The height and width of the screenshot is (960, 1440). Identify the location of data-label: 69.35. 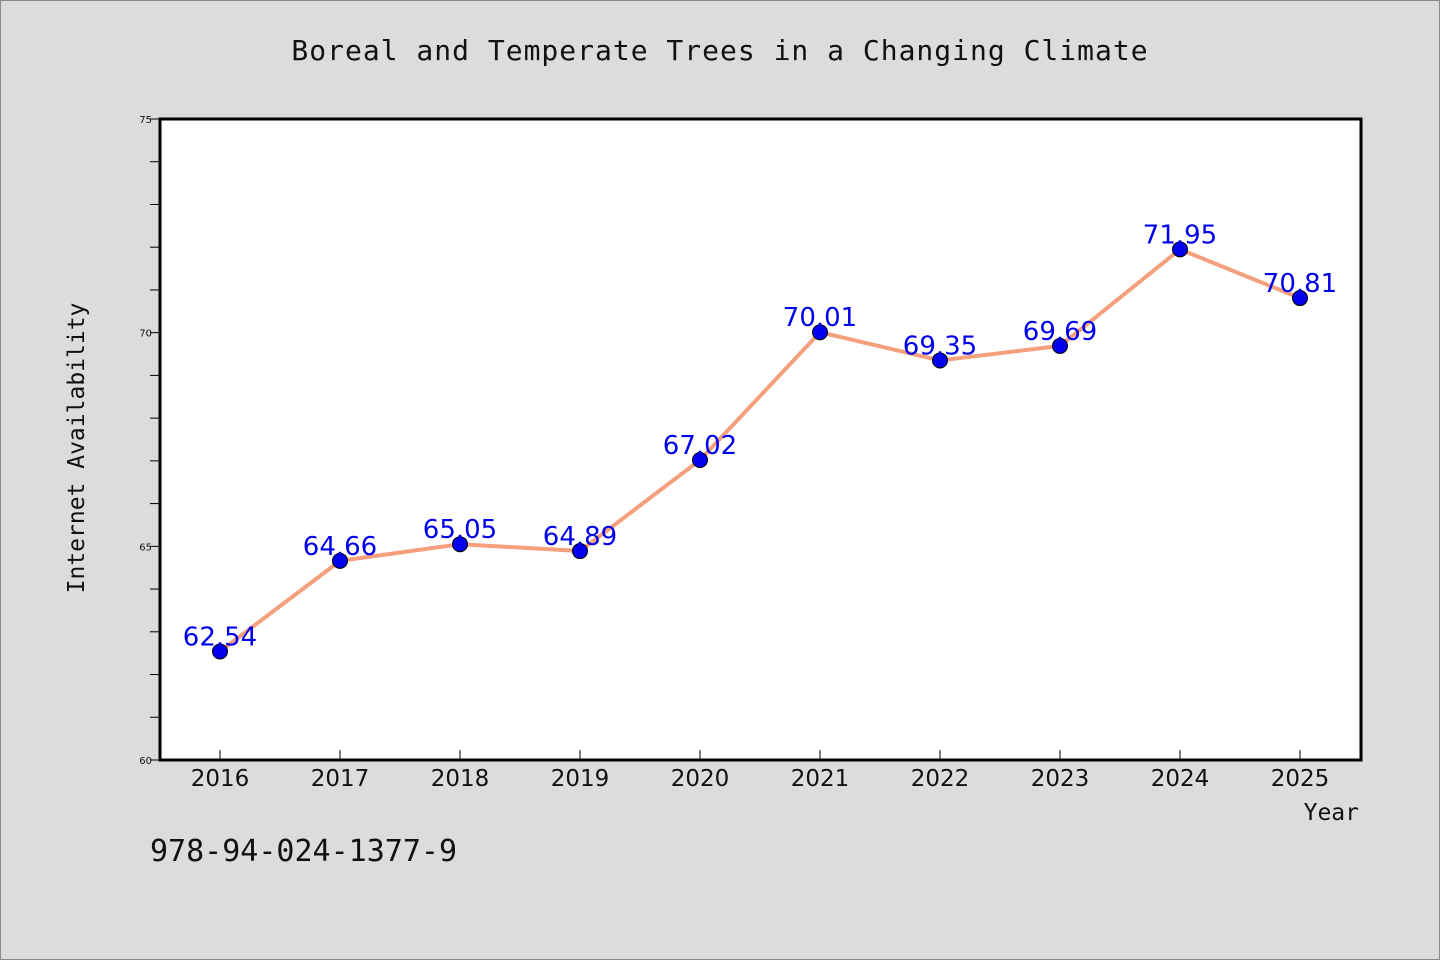
(940, 346).